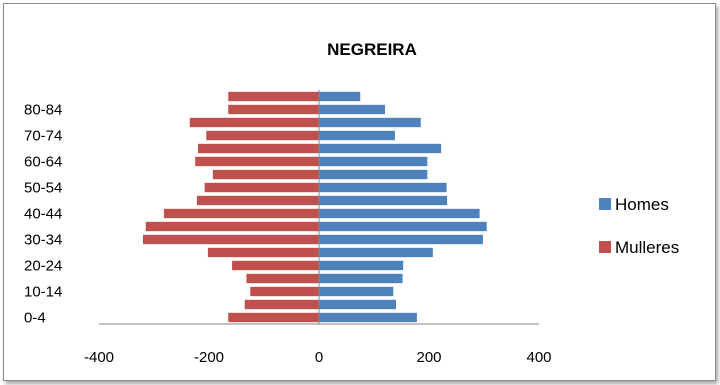  Describe the element at coordinates (372, 49) in the screenshot. I see `chart-title: NEGREIRA` at that location.